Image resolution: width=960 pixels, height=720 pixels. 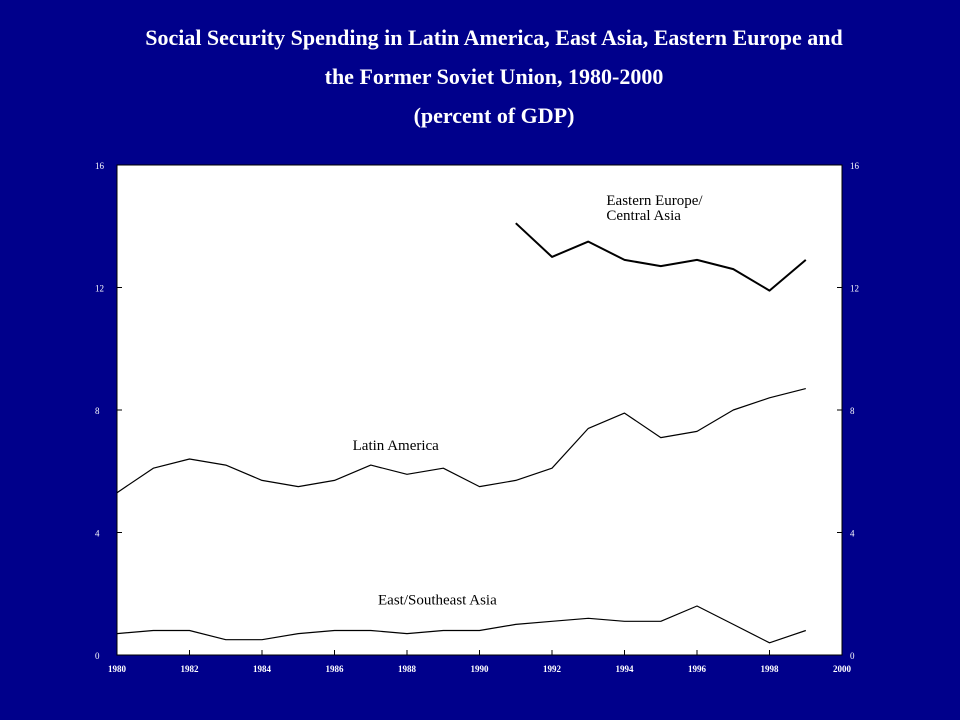 I want to click on series-line-latin-america, so click(x=461, y=441).